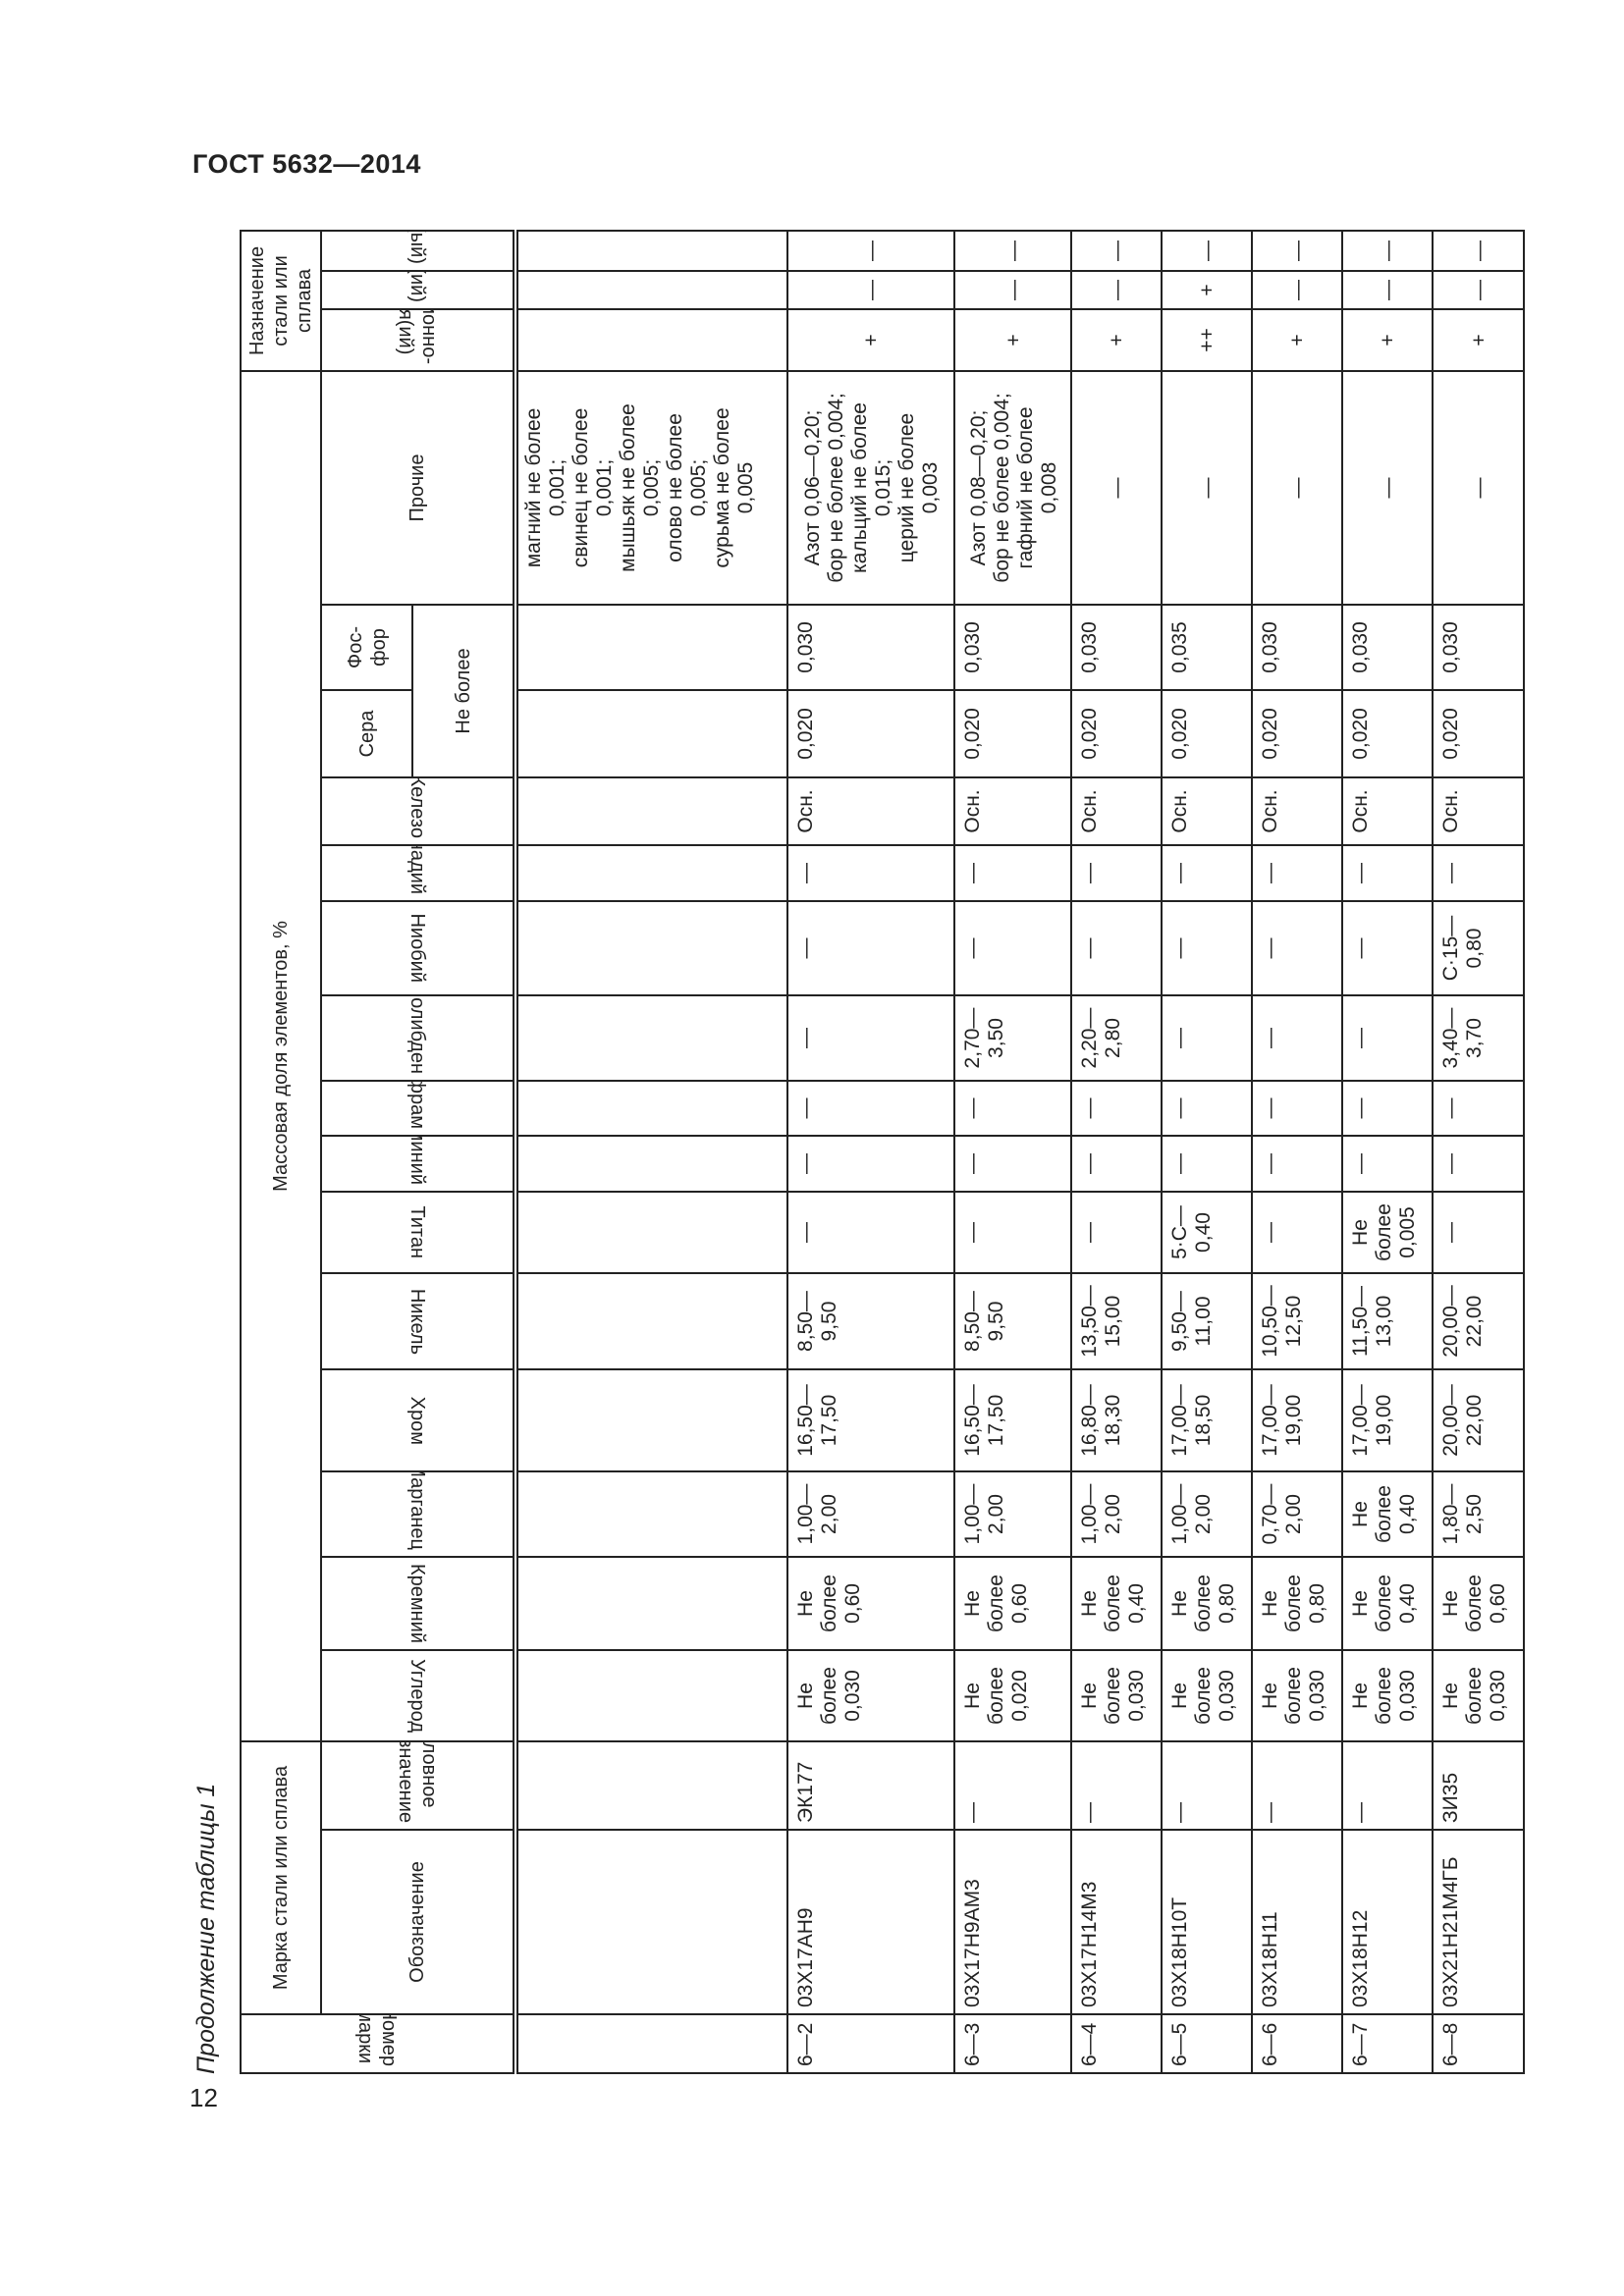 This screenshot has height=2296, width=1624. What do you see at coordinates (418, 339) in the screenshot?
I see `header-corrosion: Коррозионно-стойкая(ий)` at bounding box center [418, 339].